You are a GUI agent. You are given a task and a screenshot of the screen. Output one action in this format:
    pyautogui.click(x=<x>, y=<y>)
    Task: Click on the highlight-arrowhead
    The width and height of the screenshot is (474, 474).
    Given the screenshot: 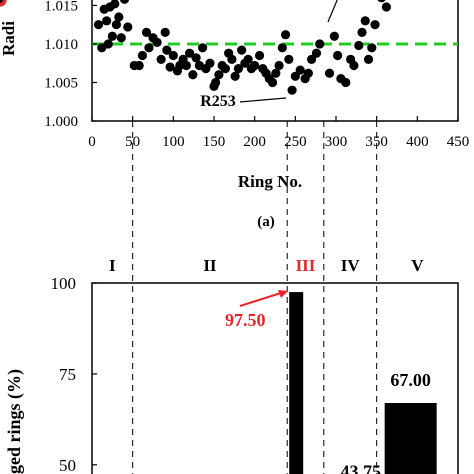 What is the action you would take?
    pyautogui.click(x=283, y=294)
    